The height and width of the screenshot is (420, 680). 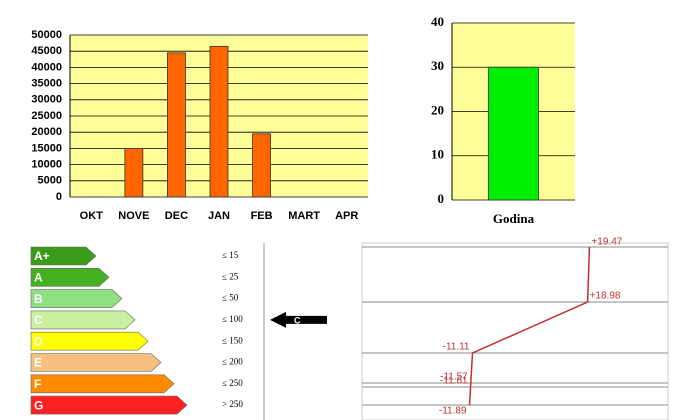 What do you see at coordinates (437, 109) in the screenshot?
I see `y-tick-label: 20` at bounding box center [437, 109].